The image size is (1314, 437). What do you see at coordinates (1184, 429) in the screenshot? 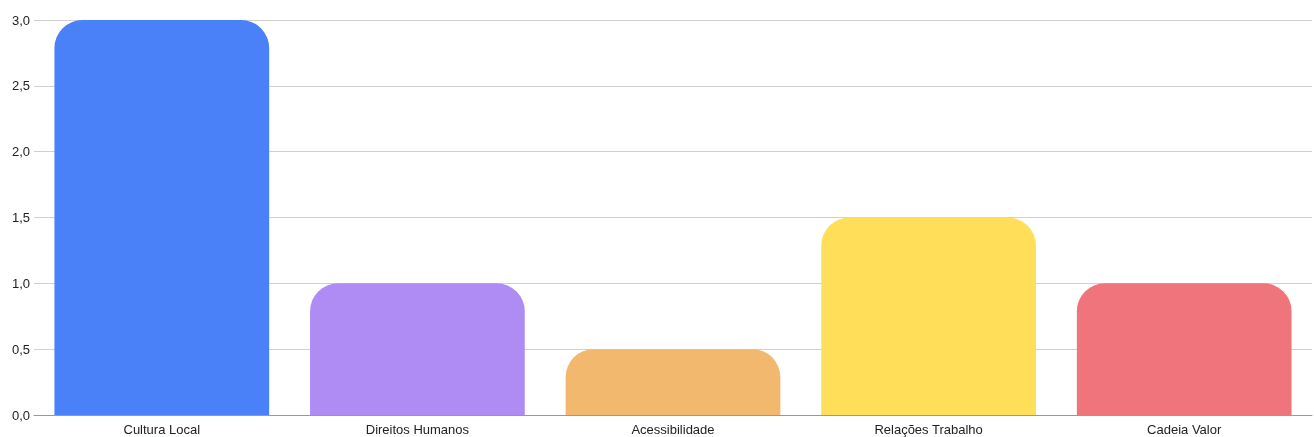
I see `x-tick-label: Cadeia Valor` at bounding box center [1184, 429].